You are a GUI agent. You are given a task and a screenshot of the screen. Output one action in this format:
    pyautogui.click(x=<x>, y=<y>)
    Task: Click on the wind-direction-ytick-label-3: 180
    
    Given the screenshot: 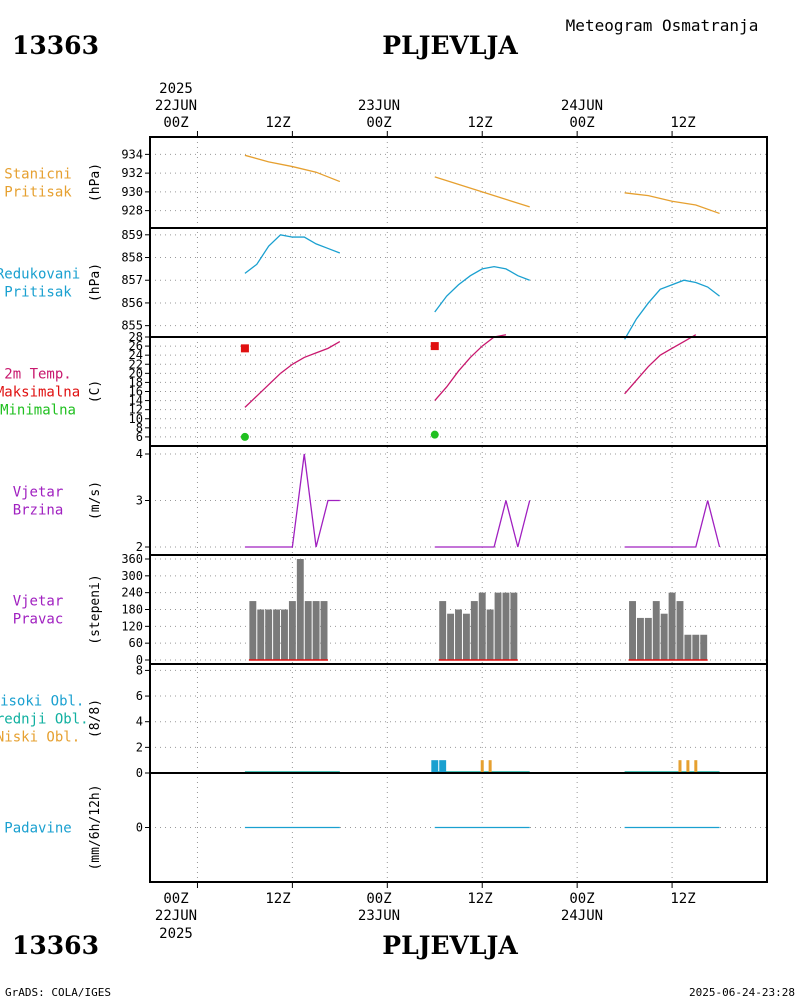 What is the action you would take?
    pyautogui.click(x=132, y=610)
    